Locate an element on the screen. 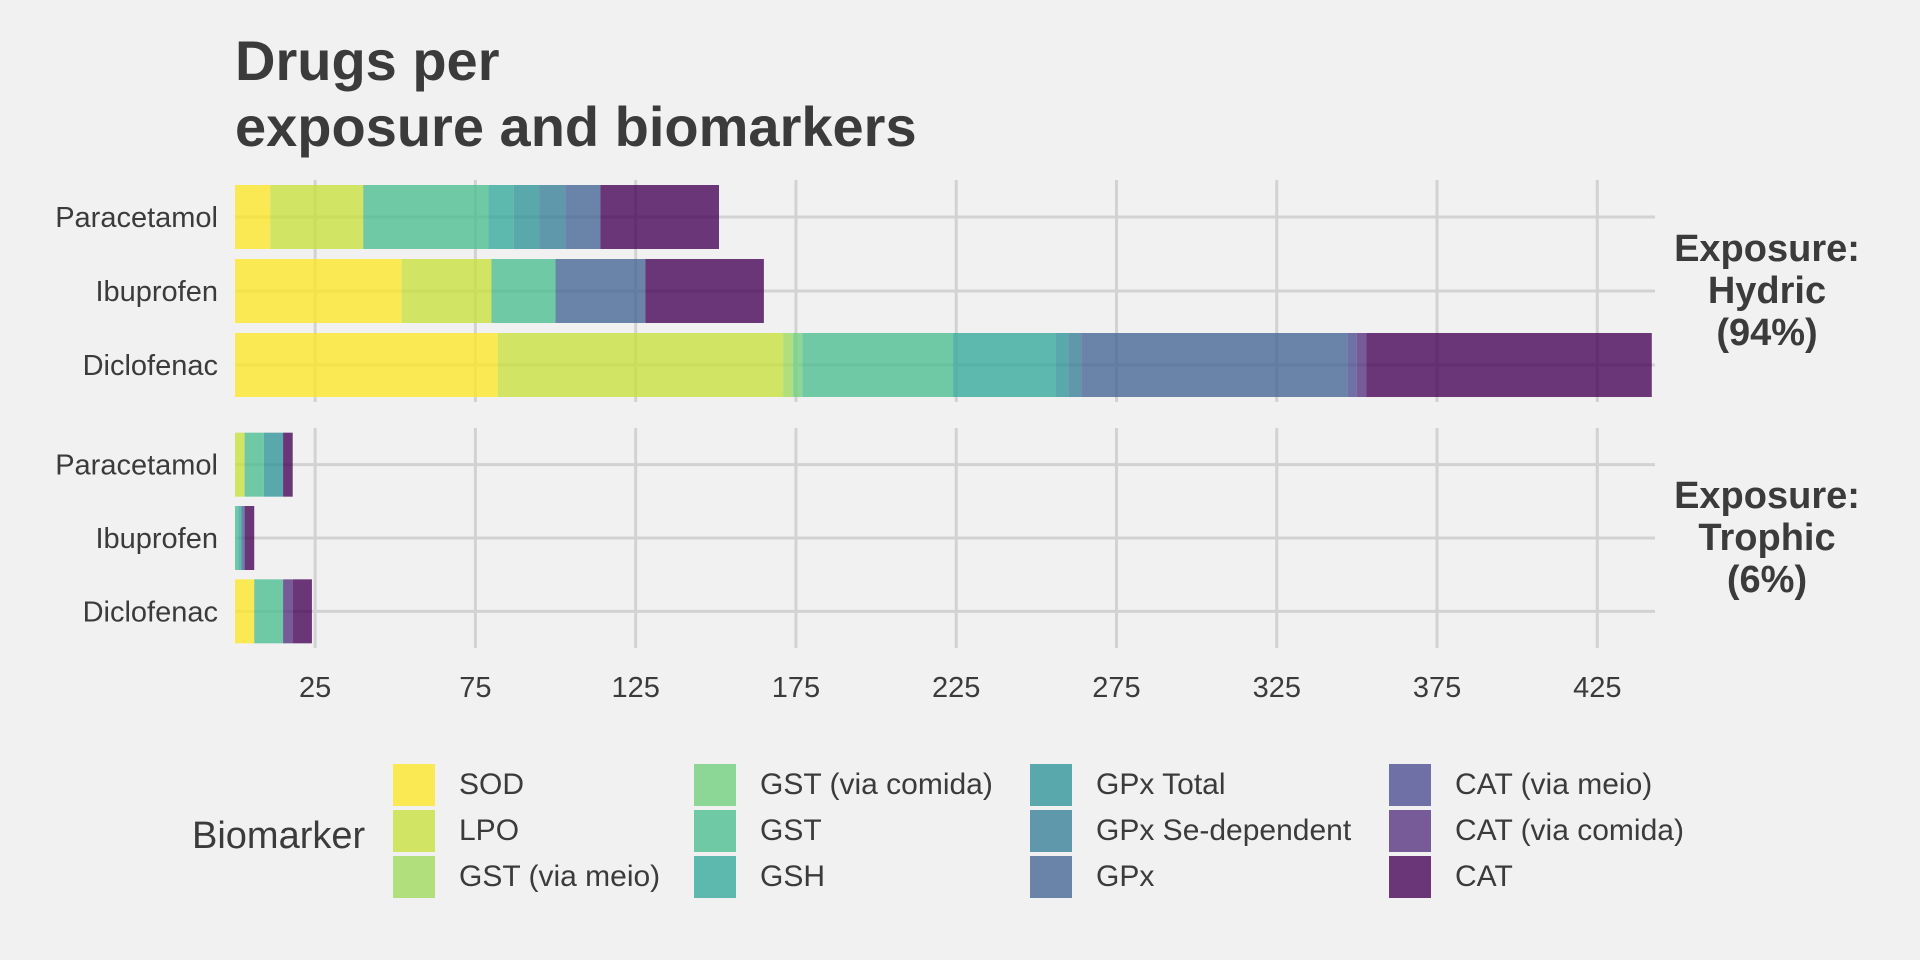  legend-label: LPO is located at coordinates (489, 830).